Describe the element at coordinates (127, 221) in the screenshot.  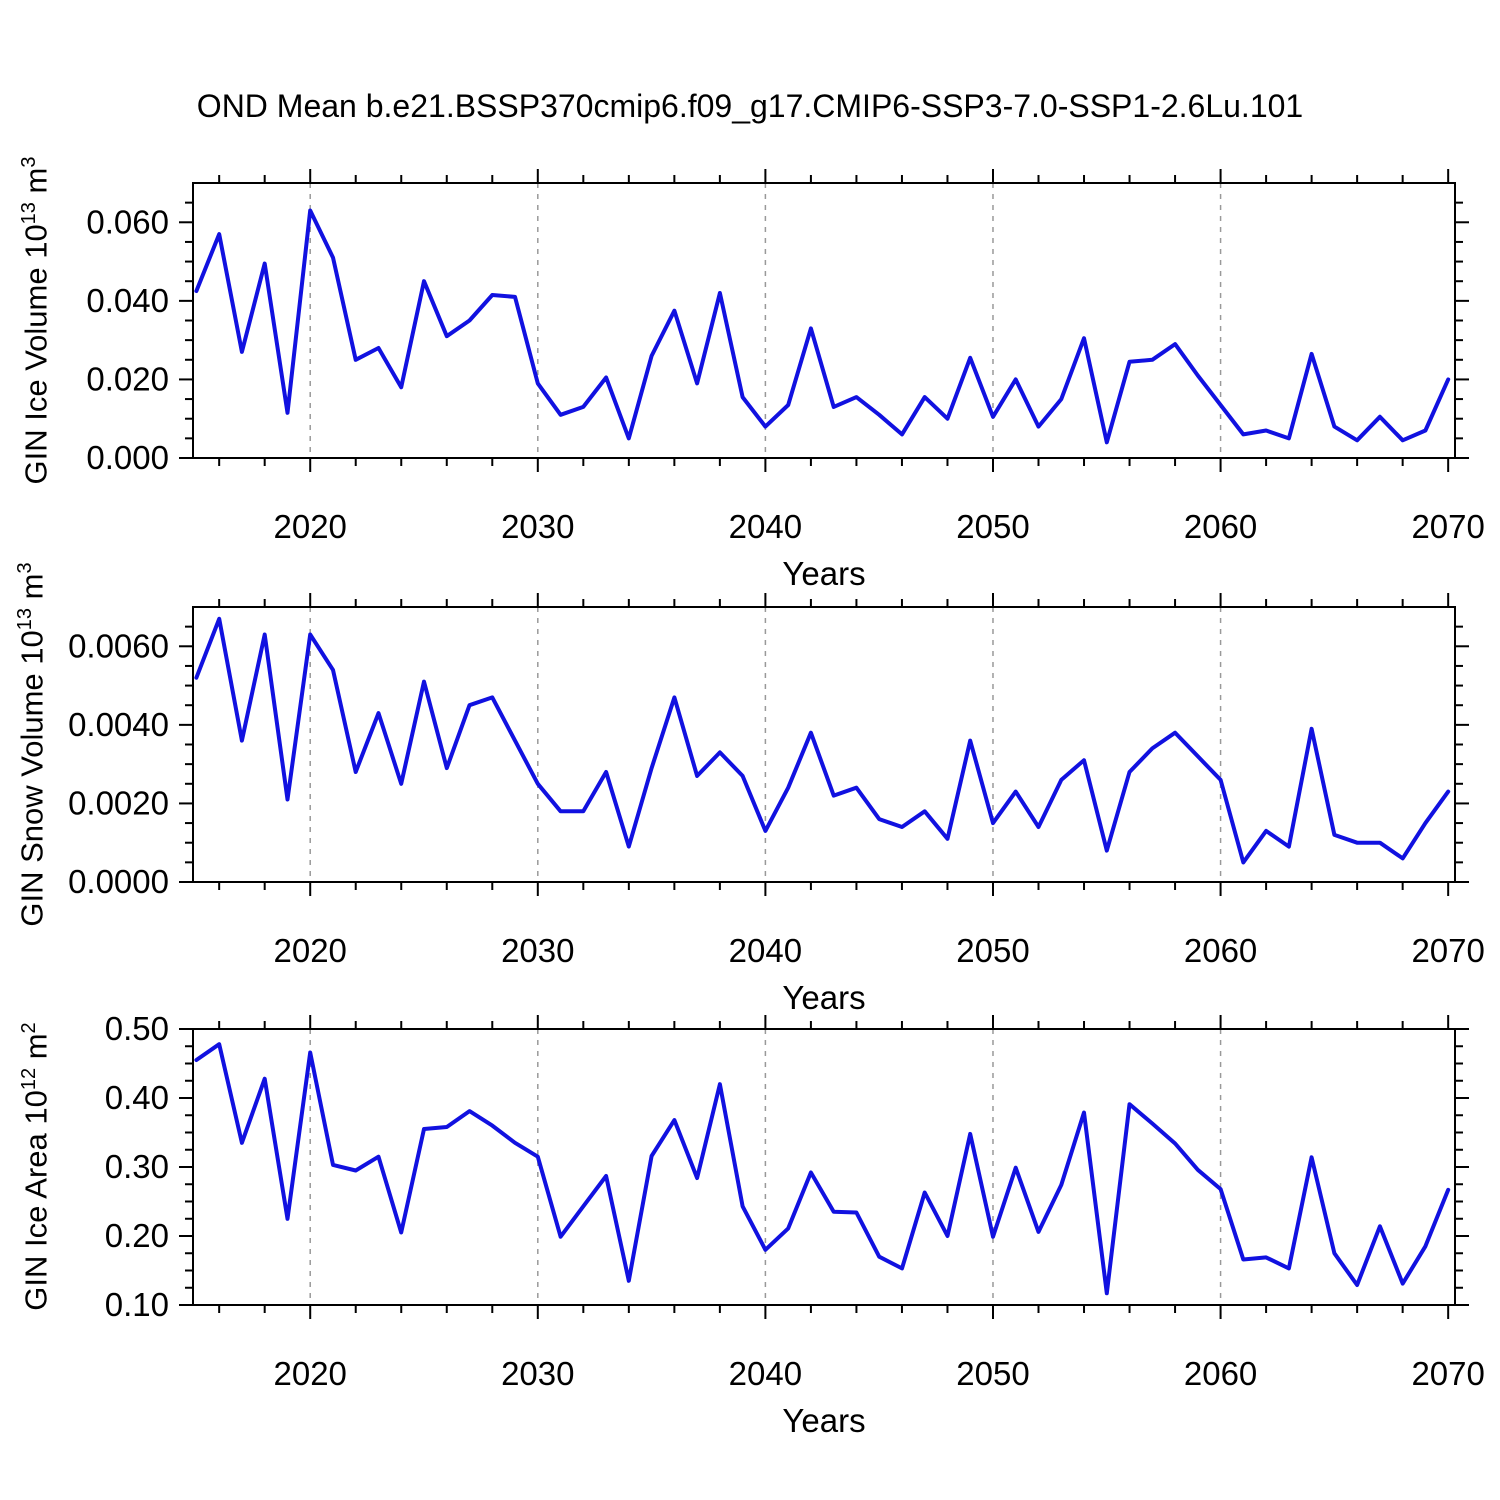
I see `y-tick-label: 0.060` at that location.